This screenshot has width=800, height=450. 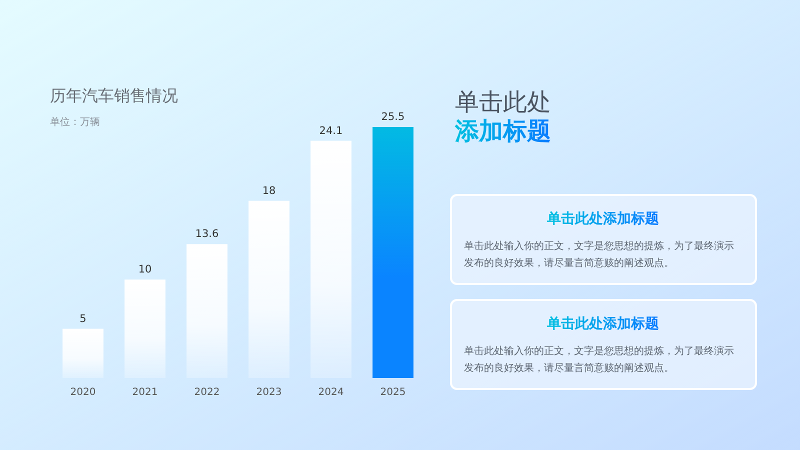 I want to click on x-tick-label: 2021, so click(x=145, y=392).